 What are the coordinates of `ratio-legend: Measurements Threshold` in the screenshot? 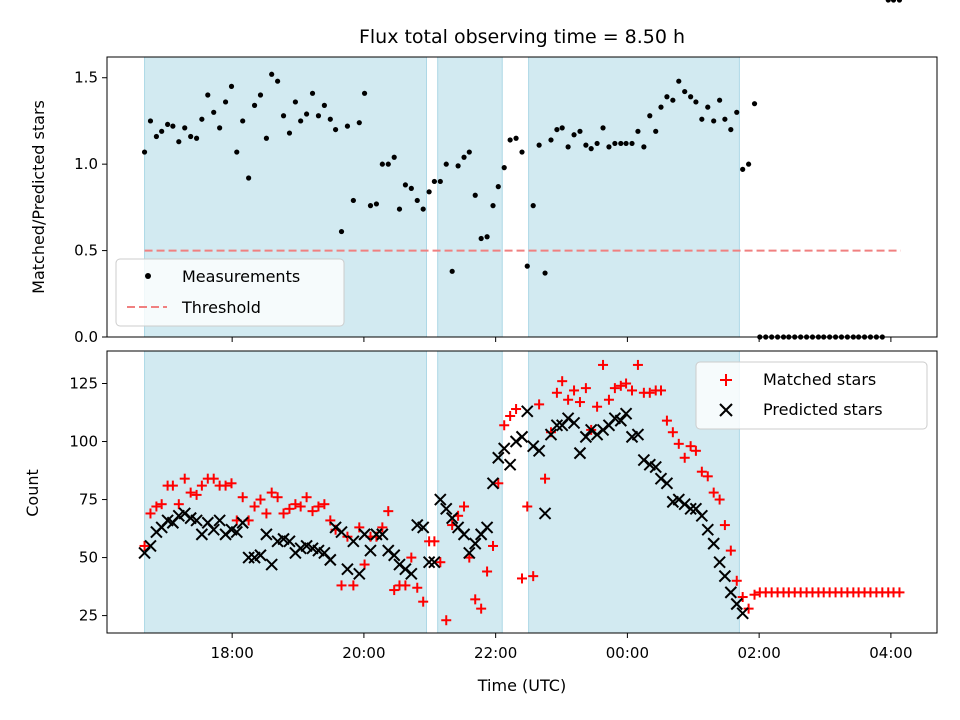 It's located at (230, 292).